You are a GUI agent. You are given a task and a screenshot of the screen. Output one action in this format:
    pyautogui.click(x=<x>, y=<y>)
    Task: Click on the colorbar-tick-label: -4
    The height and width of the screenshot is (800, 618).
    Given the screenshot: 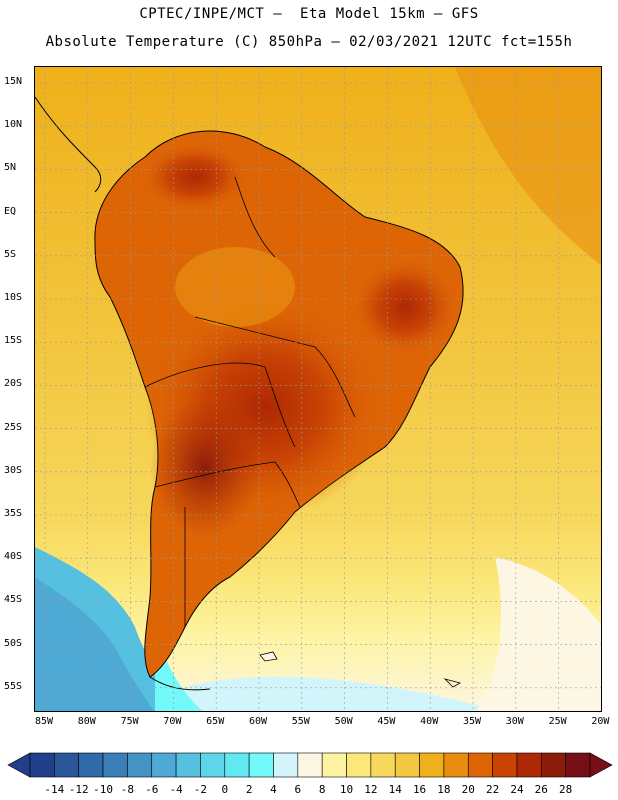 What is the action you would take?
    pyautogui.click(x=176, y=789)
    